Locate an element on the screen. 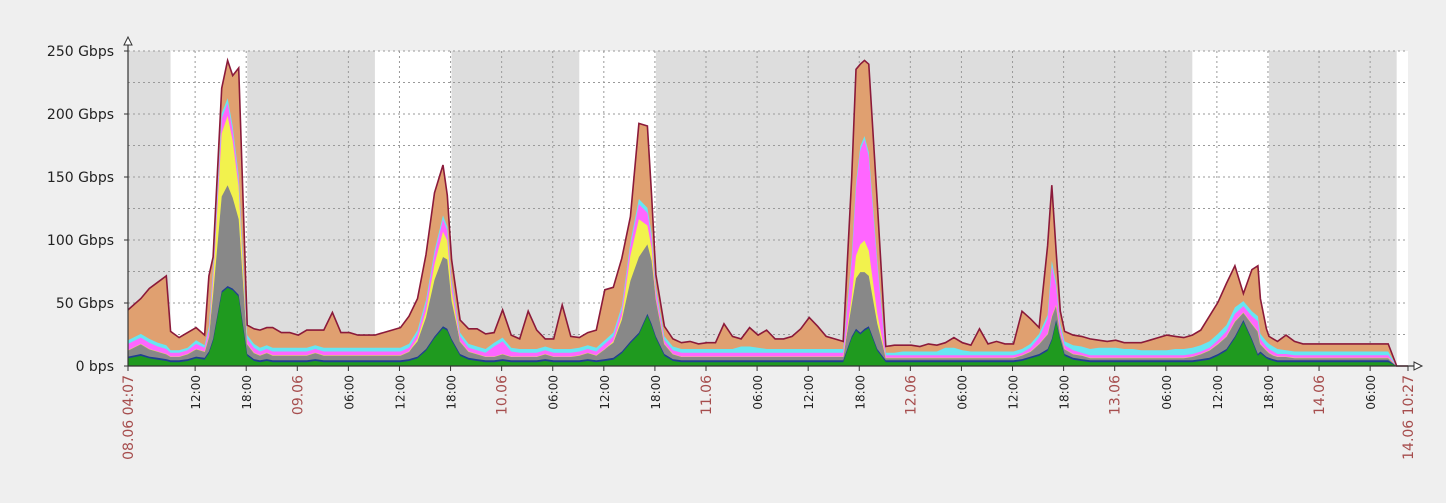 Image resolution: width=1446 pixels, height=503 pixels. y-tick-label: 0 bps is located at coordinates (95, 367).